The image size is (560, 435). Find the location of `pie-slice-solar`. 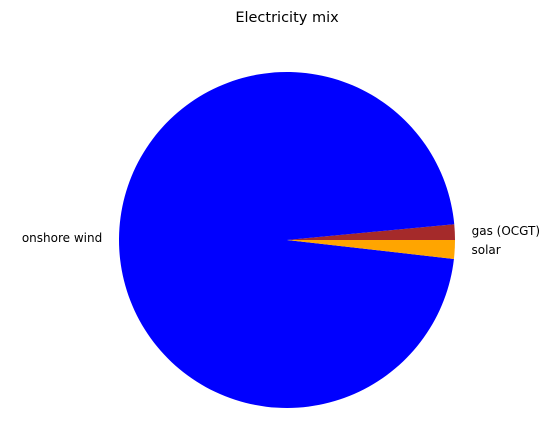

pie-slice-solar is located at coordinates (371, 249).